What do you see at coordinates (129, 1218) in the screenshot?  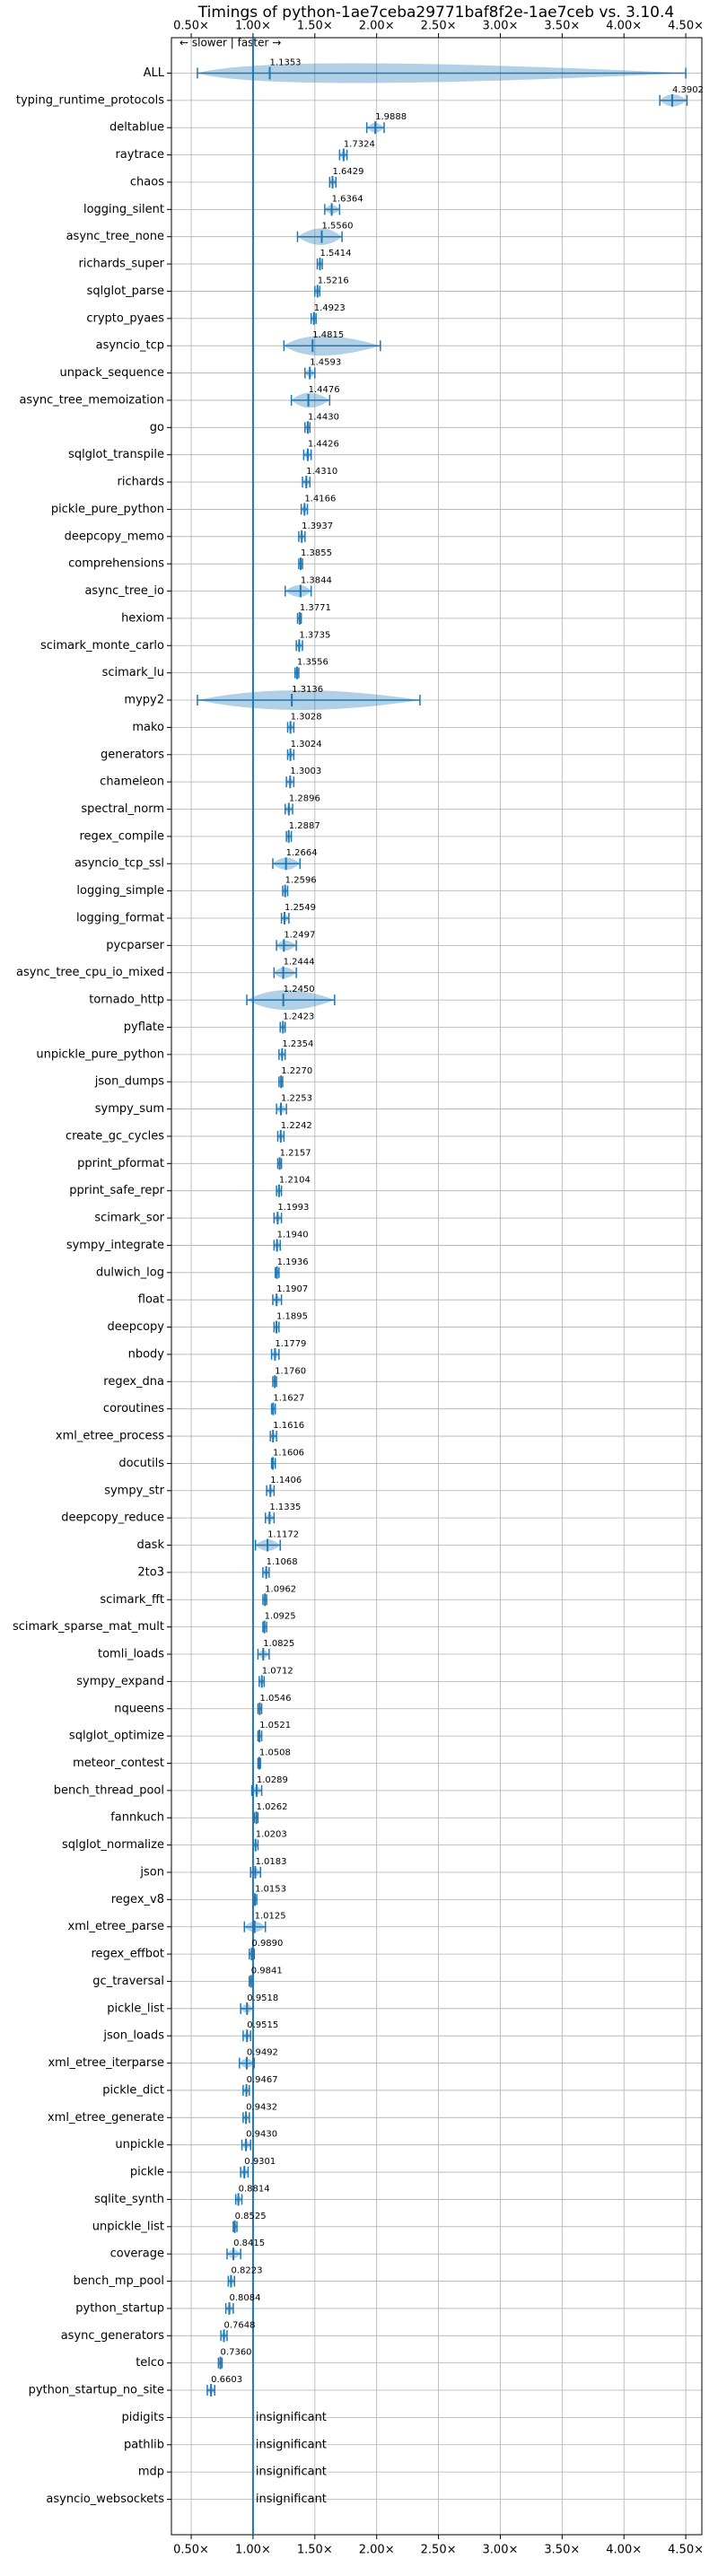 I see `y-tick-label: scimark_sor` at bounding box center [129, 1218].